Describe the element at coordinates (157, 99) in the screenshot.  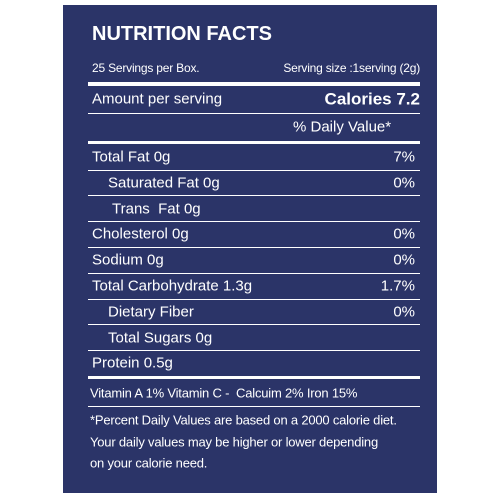
I see `amount-label: Amount per serving` at that location.